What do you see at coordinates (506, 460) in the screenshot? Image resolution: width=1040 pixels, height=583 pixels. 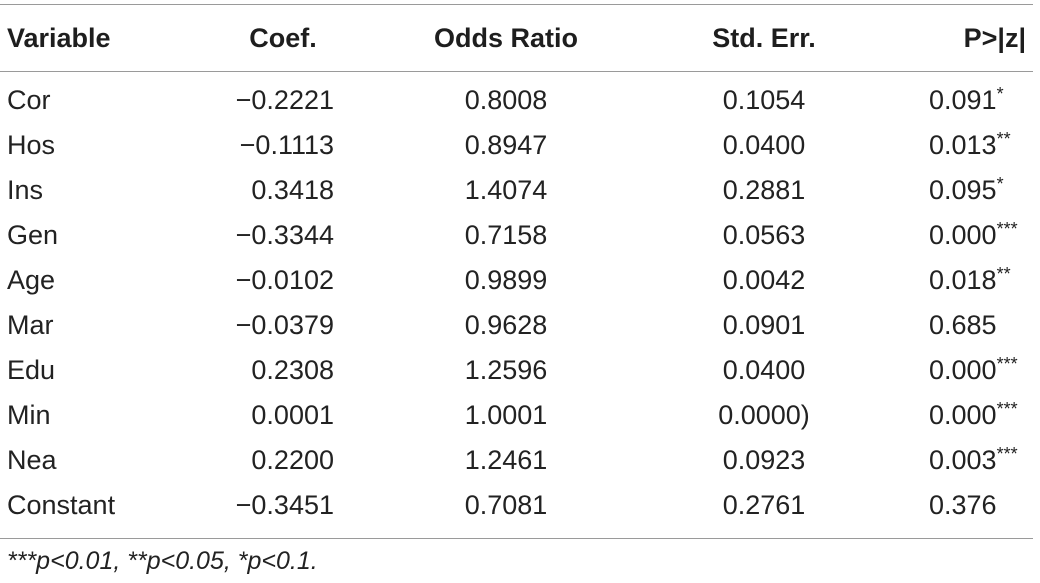 I see `cell-odds-ratio: 1.2461` at bounding box center [506, 460].